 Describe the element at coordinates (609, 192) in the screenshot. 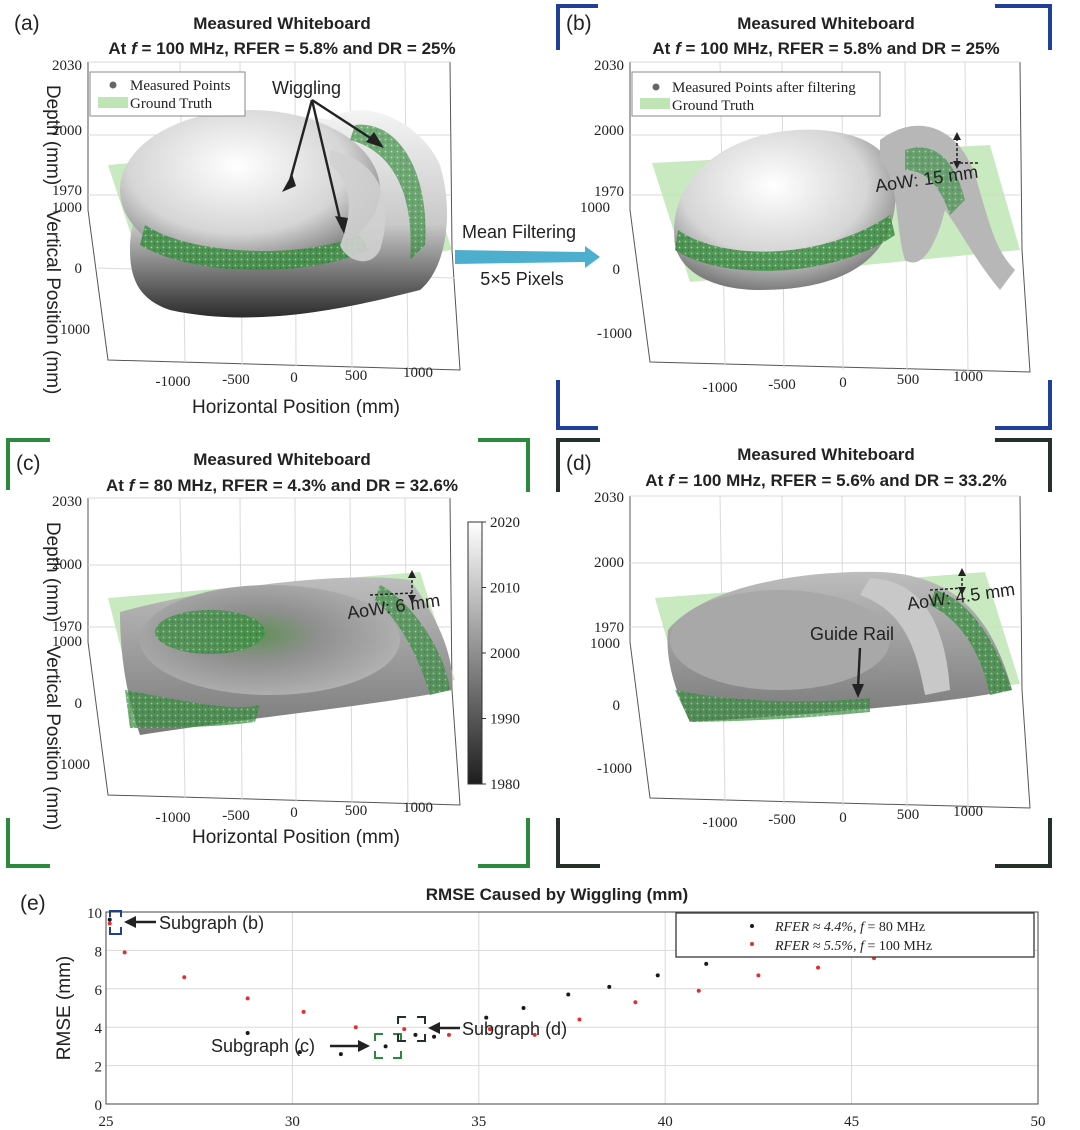

I see `panel-b-depth-tick-1970: 1970` at that location.